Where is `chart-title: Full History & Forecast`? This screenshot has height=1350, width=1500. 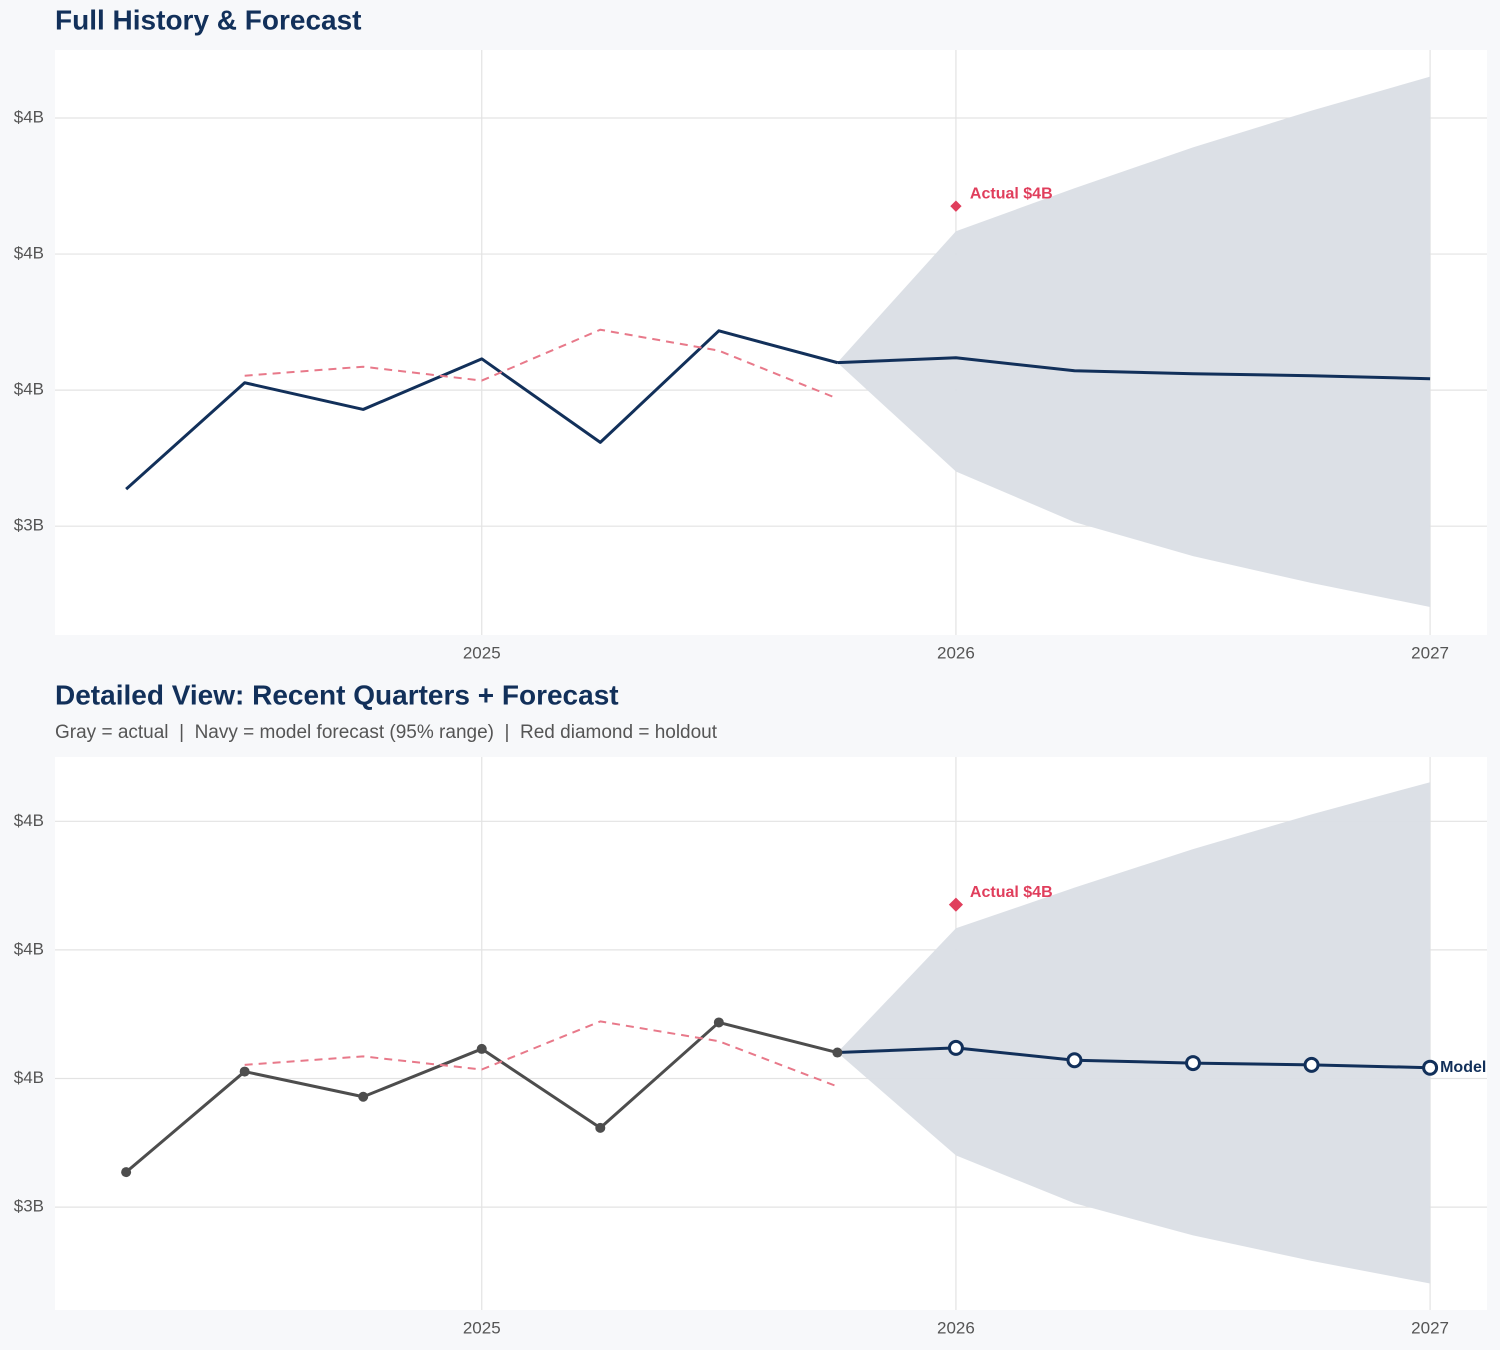 chart-title: Full History & Forecast is located at coordinates (208, 19).